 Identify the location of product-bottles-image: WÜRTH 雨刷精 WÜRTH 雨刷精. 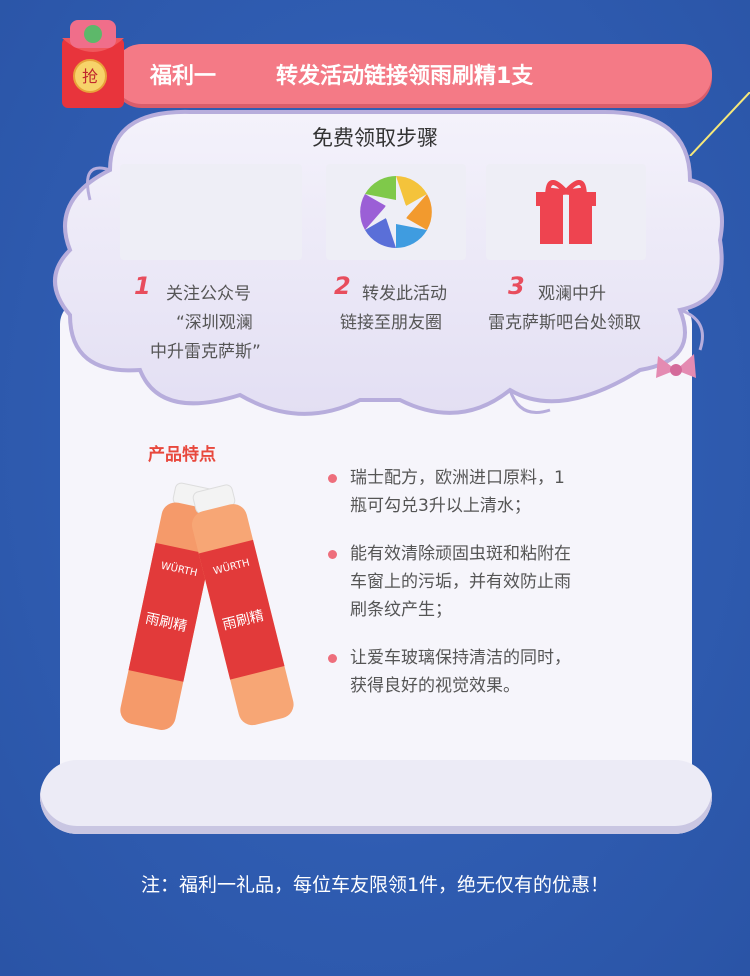
(207, 606).